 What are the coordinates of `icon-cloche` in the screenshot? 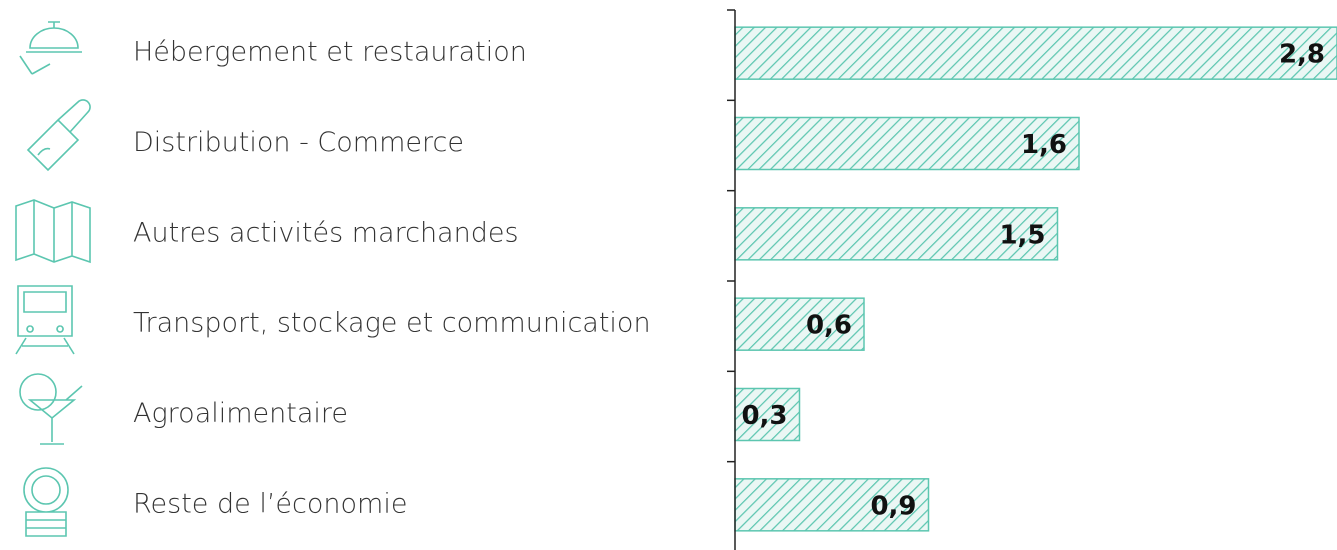 It's located at (50, 48).